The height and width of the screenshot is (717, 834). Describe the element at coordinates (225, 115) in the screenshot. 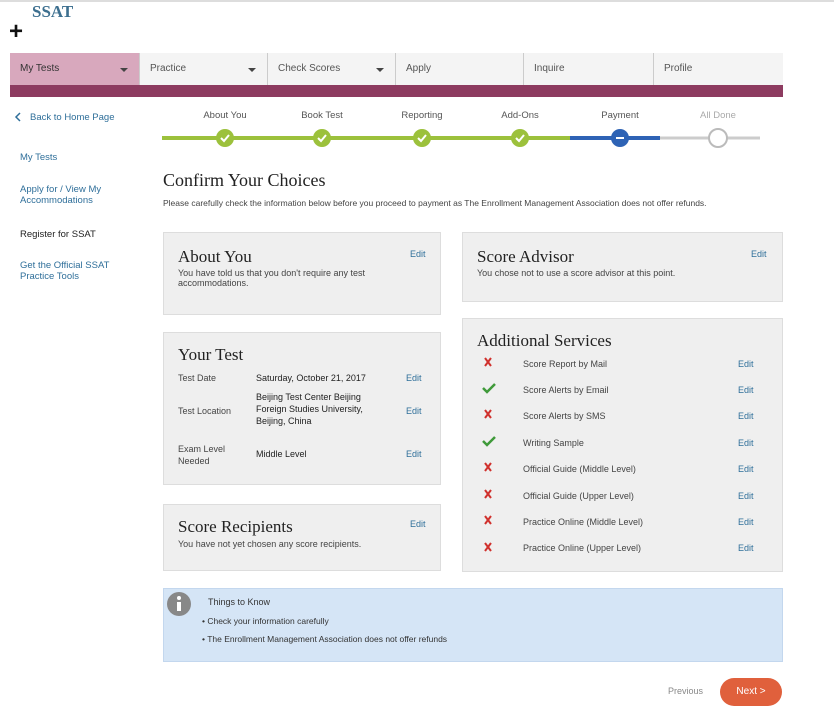

I see `step-label: About You` at that location.